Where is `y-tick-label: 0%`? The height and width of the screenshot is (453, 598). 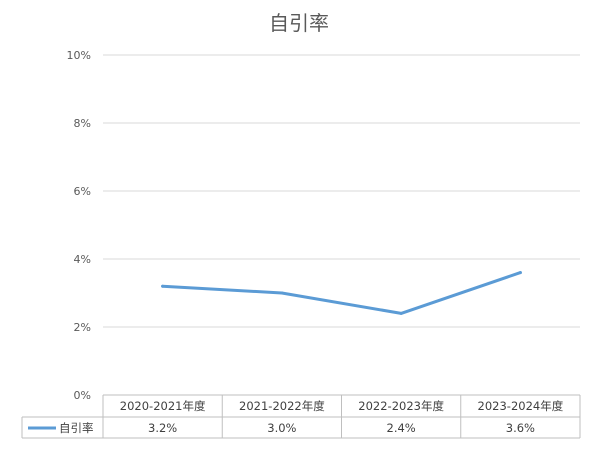 y-tick-label: 0% is located at coordinates (82, 395).